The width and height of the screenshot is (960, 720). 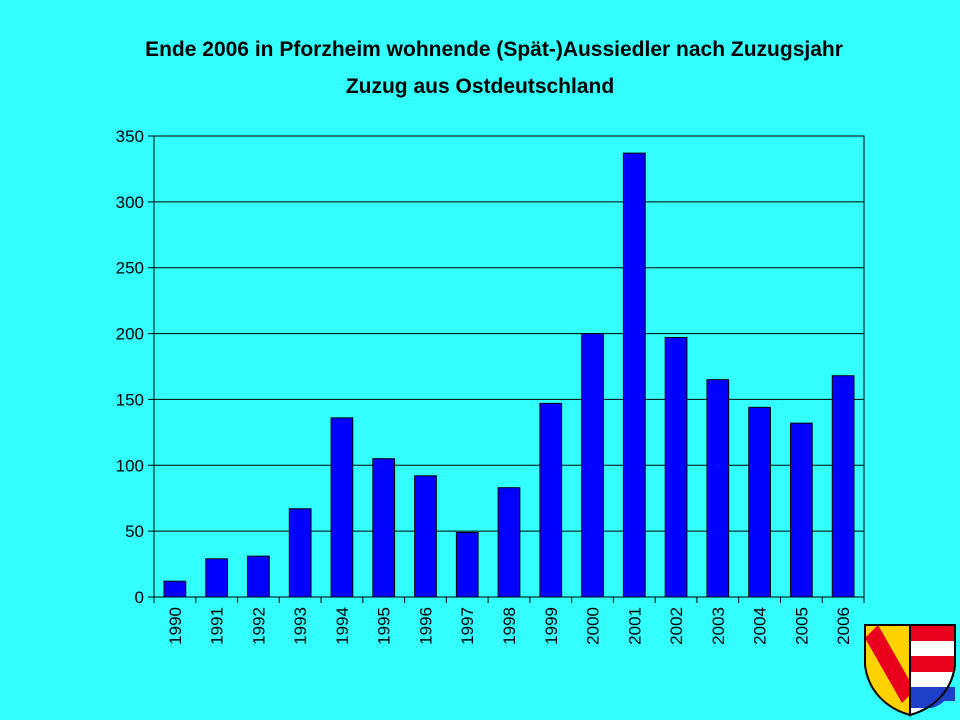 I want to click on y-tick-label: 0, so click(x=139, y=597).